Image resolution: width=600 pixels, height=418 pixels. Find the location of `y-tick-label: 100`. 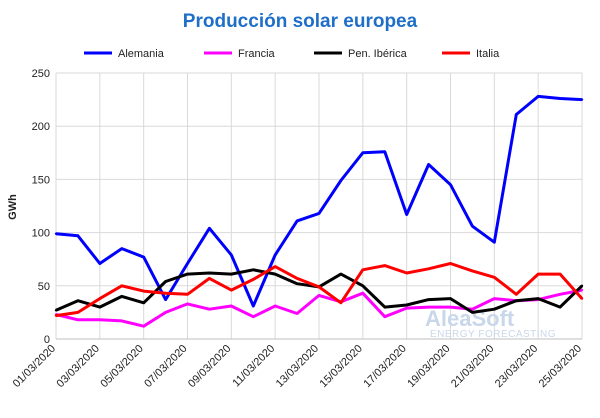

y-tick-label: 100 is located at coordinates (41, 234).